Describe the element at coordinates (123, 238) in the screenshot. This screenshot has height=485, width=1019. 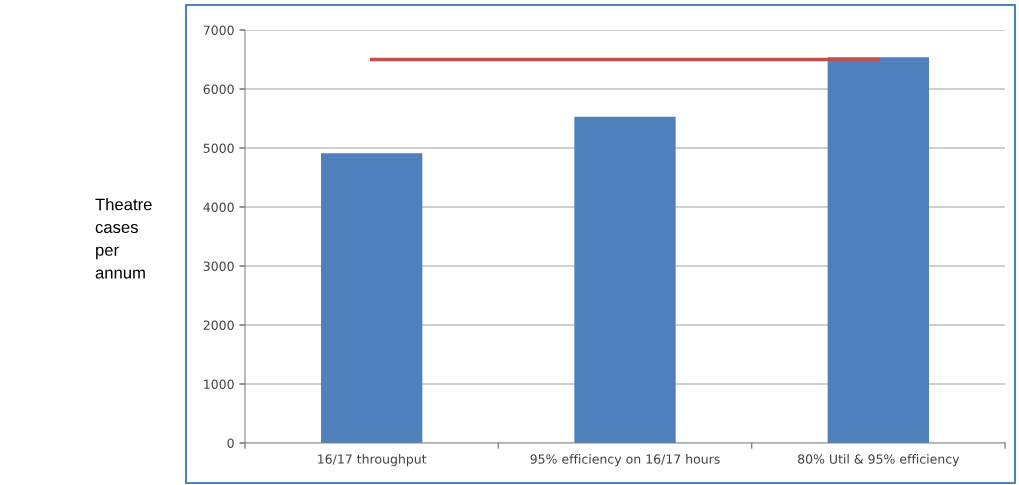
I see `y-axis-title: Theatre cases per annum` at that location.